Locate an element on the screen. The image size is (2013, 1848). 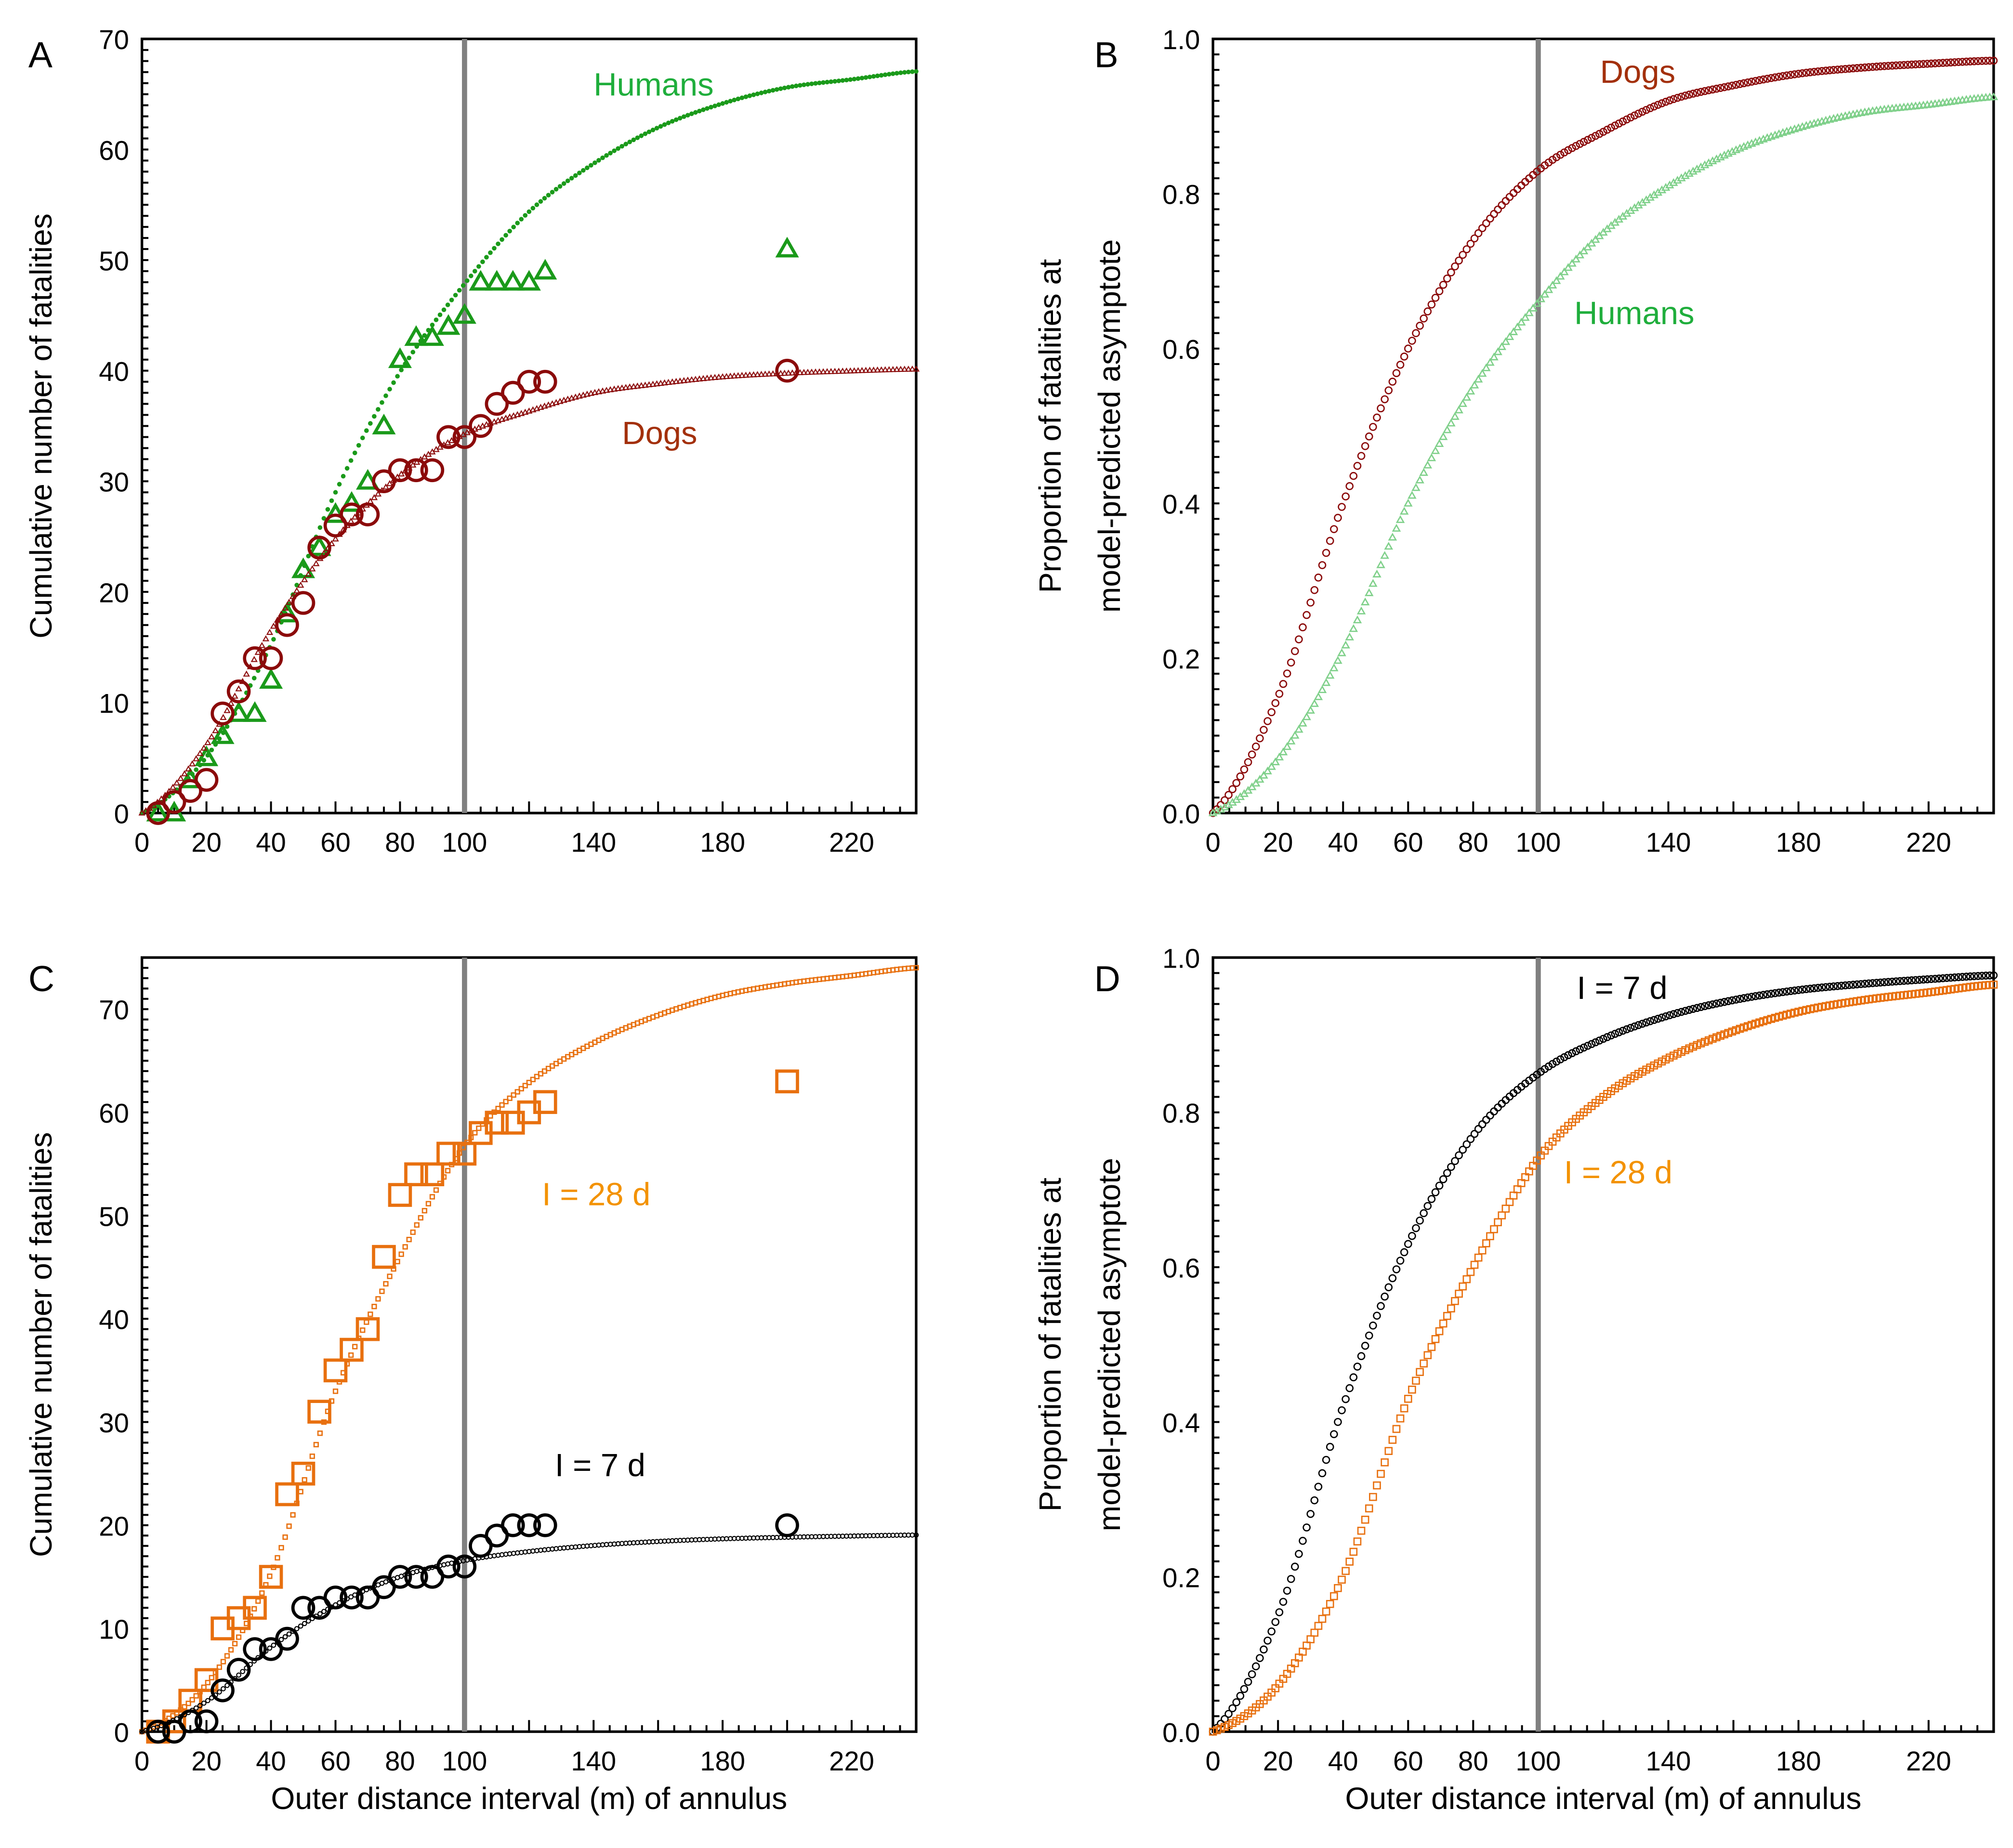
y-axis-label: model-predicted asymptote is located at coordinates (1109, 426).